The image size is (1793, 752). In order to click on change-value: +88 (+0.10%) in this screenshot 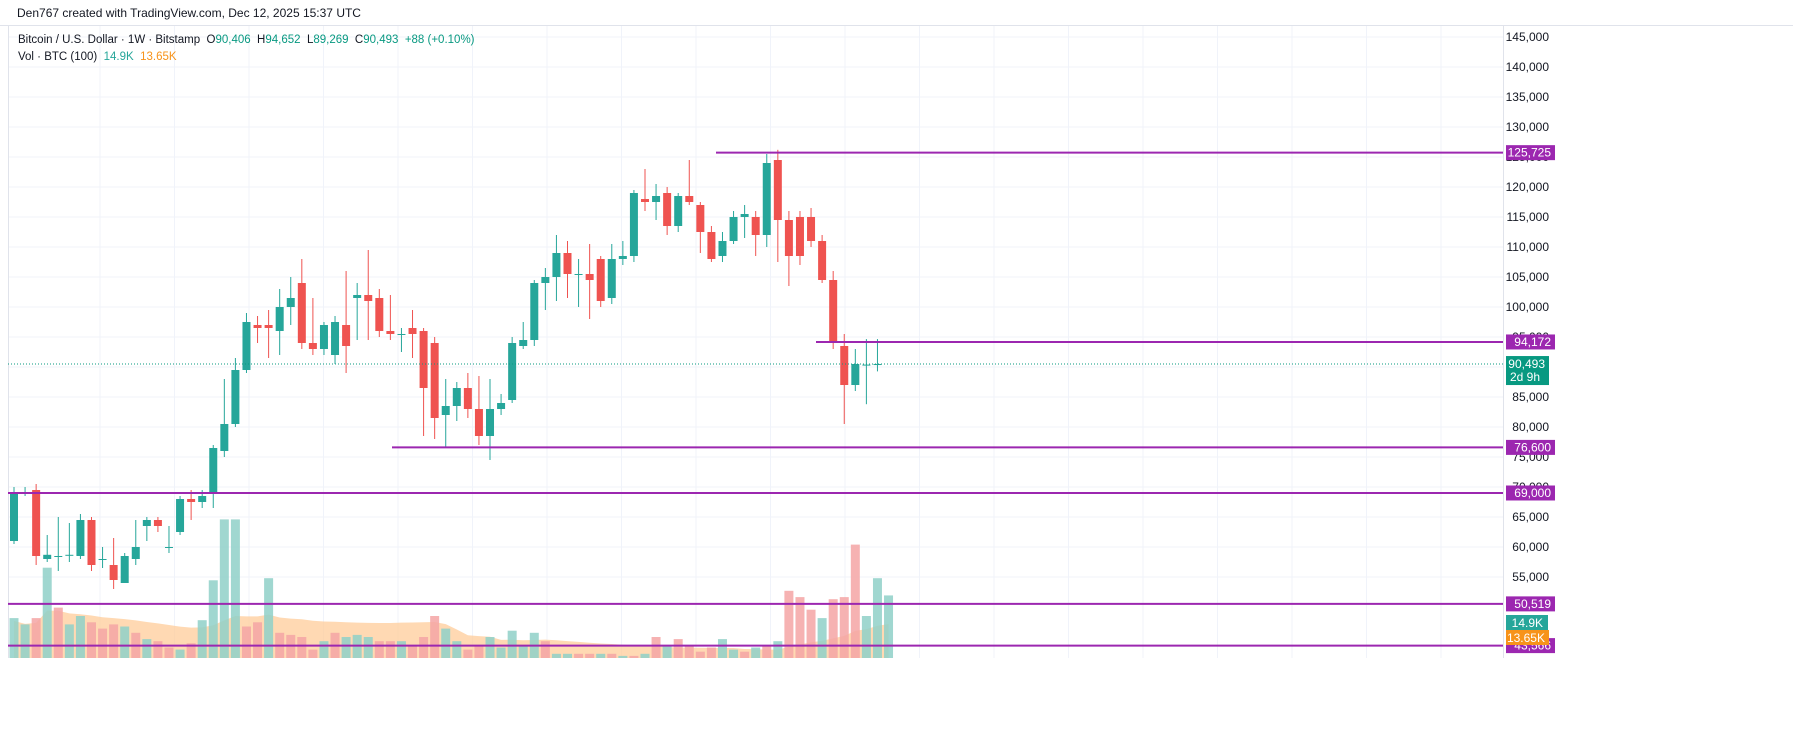, I will do `click(439, 40)`.